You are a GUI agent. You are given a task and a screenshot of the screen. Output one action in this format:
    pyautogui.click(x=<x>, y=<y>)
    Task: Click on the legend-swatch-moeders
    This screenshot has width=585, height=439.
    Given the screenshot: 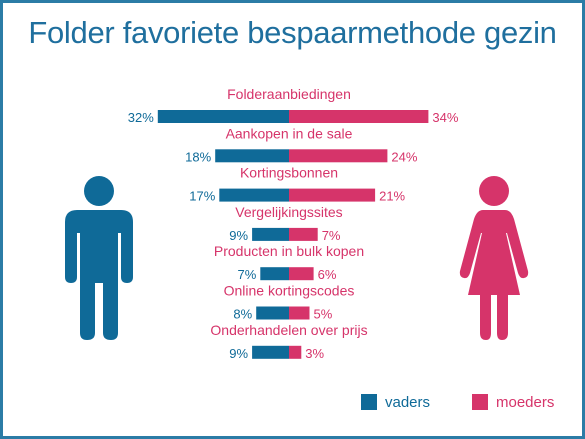 What is the action you would take?
    pyautogui.click(x=480, y=402)
    